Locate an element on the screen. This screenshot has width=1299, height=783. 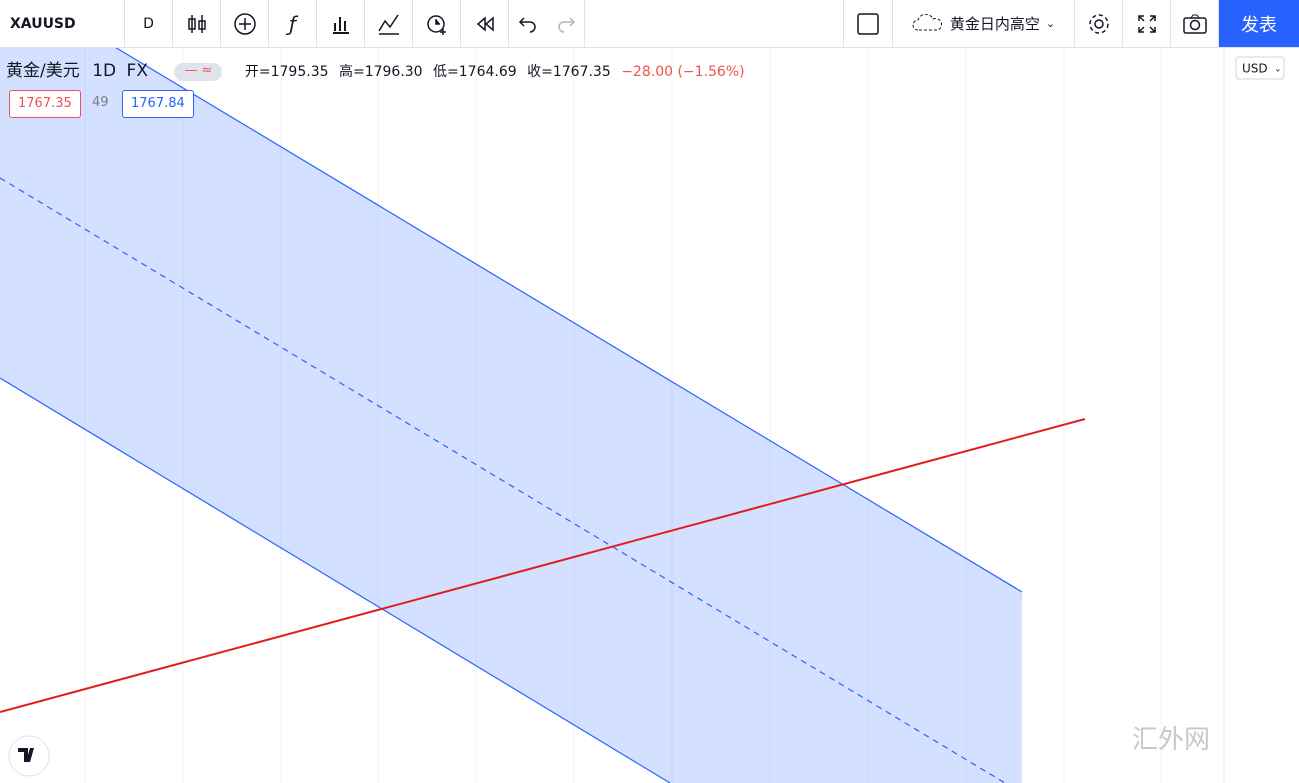
bid: 1767.35 is located at coordinates (45, 104).